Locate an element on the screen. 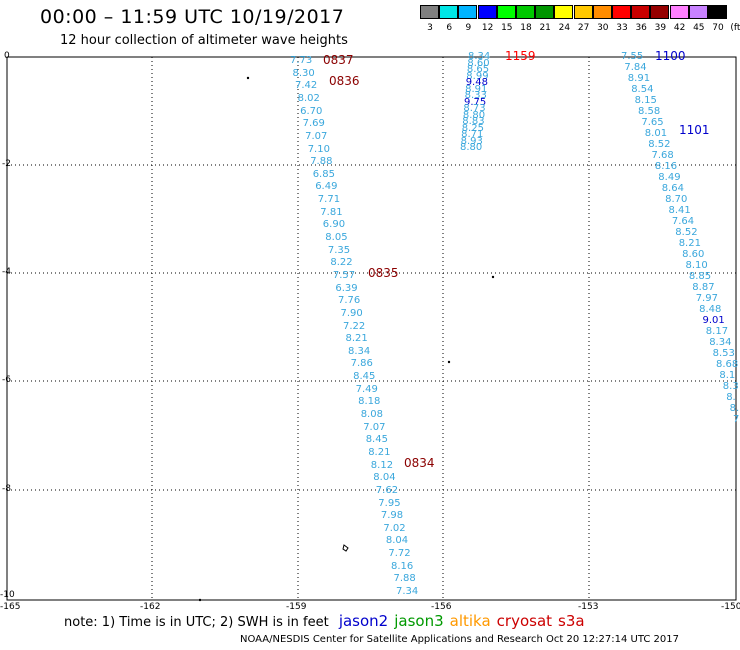 The width and height of the screenshot is (740, 650). swh-value-track-a: 6.90 is located at coordinates (334, 225).